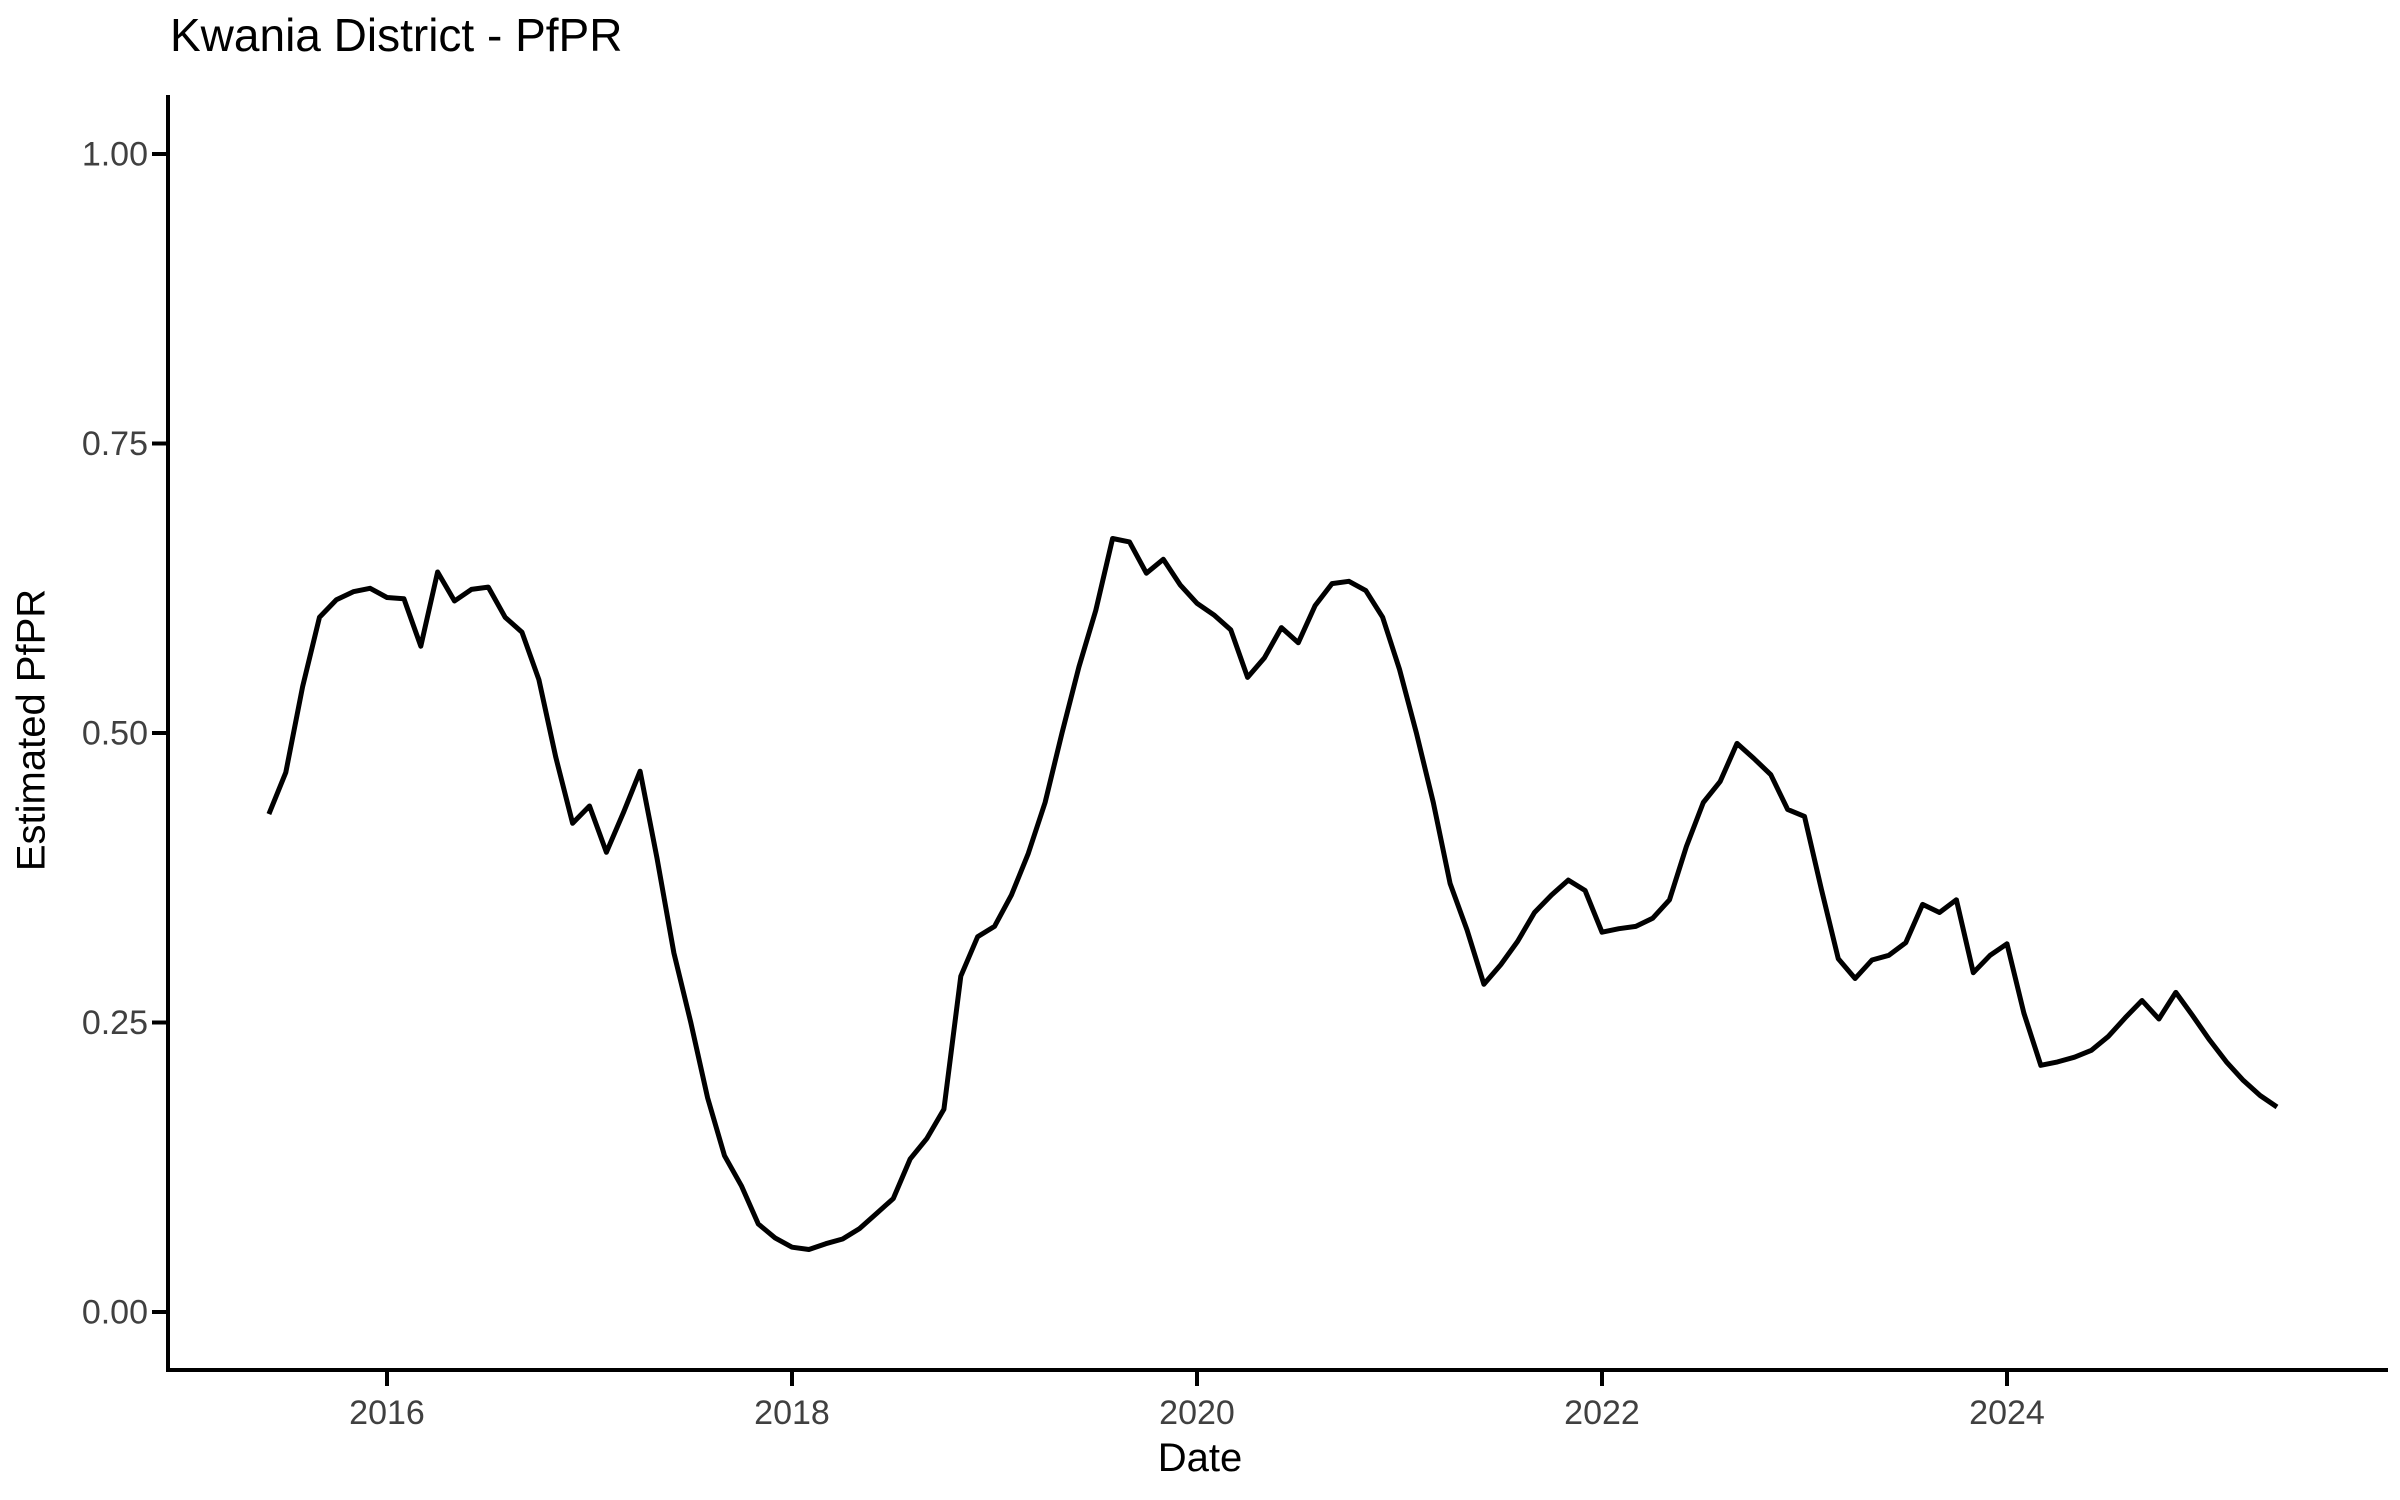 This screenshot has width=2400, height=1500. What do you see at coordinates (115, 1313) in the screenshot?
I see `y-tick-label: 0.00` at bounding box center [115, 1313].